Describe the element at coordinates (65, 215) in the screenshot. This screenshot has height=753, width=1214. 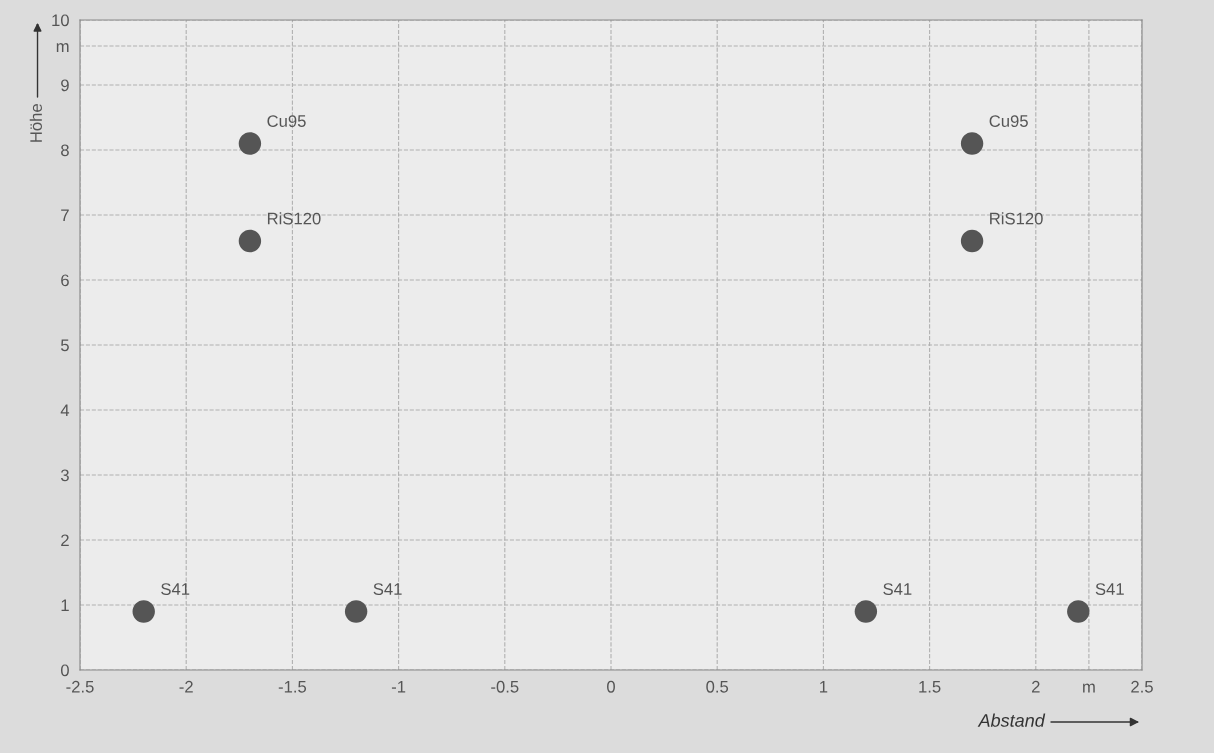
I see `y-tick-label: 7` at that location.